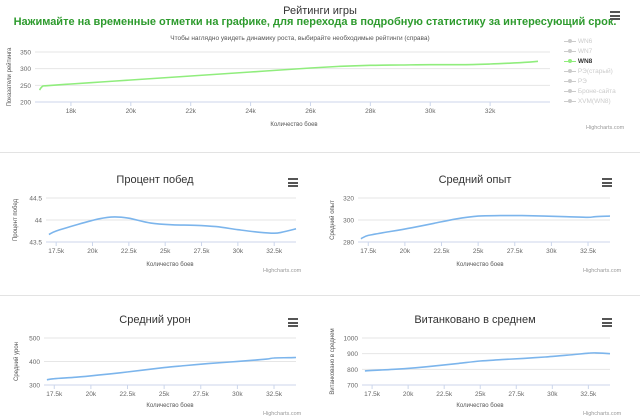 The width and height of the screenshot is (640, 420). What do you see at coordinates (582, 81) in the screenshot?
I see `legend-label: РЭ` at bounding box center [582, 81].